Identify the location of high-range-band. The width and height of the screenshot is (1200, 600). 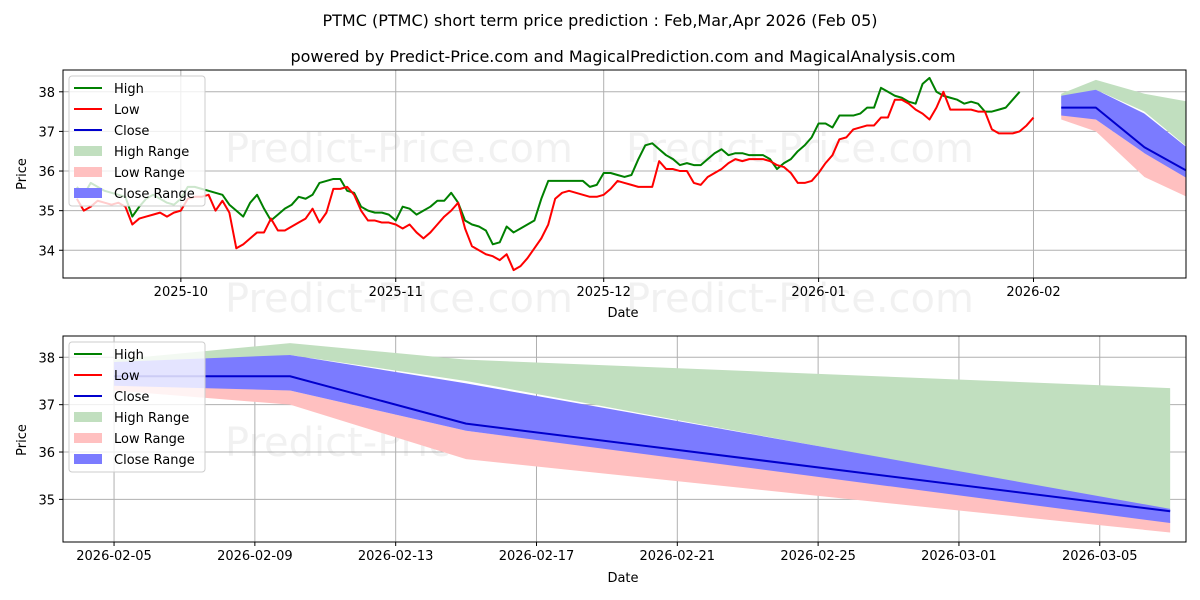
(1123, 113).